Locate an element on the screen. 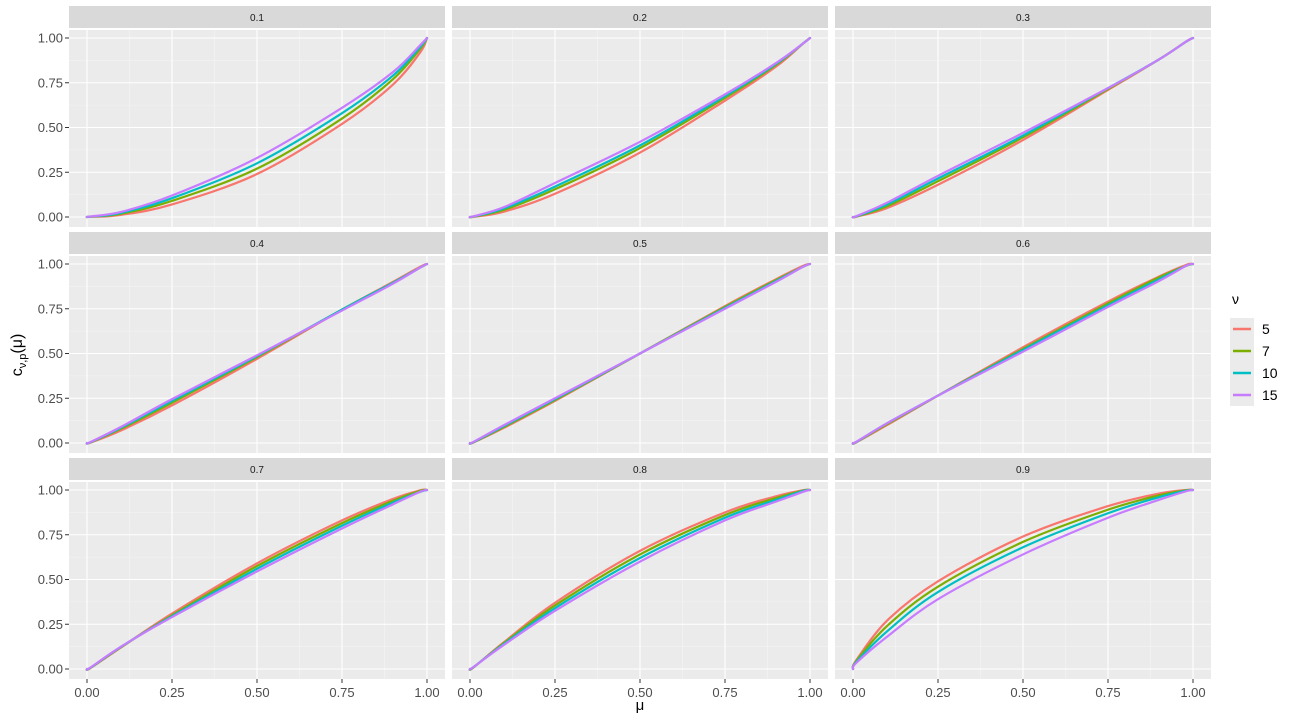 This screenshot has height=720, width=1289. facet-strip-label: 0.8 is located at coordinates (640, 470).